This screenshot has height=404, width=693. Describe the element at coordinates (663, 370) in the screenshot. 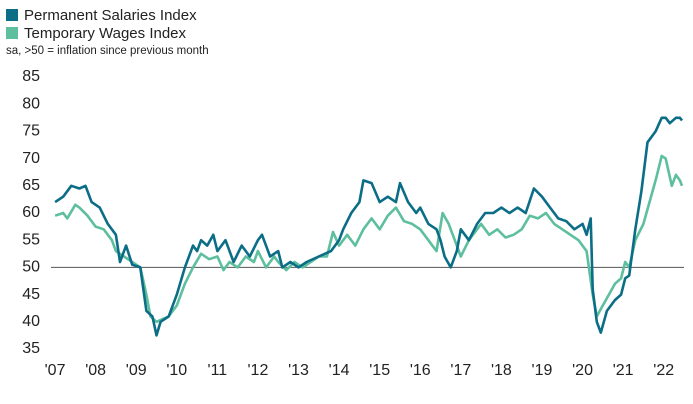

I see `x-tick-label: '22` at that location.